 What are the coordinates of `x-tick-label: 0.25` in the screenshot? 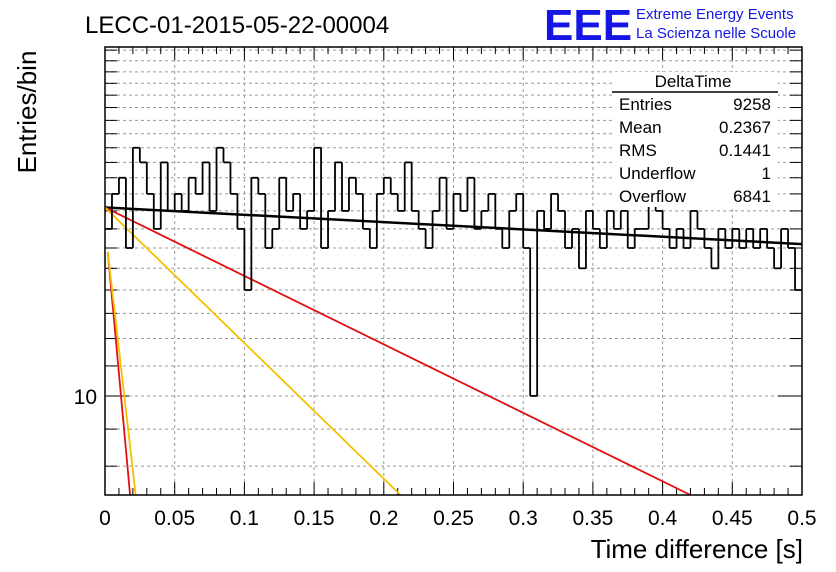 It's located at (453, 518).